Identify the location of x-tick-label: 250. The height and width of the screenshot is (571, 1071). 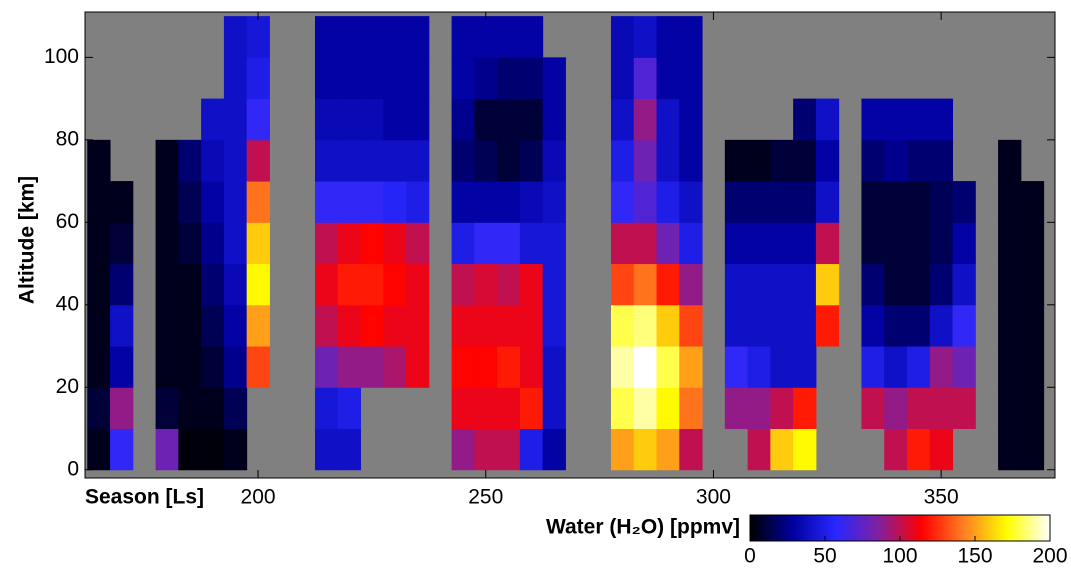
(485, 497).